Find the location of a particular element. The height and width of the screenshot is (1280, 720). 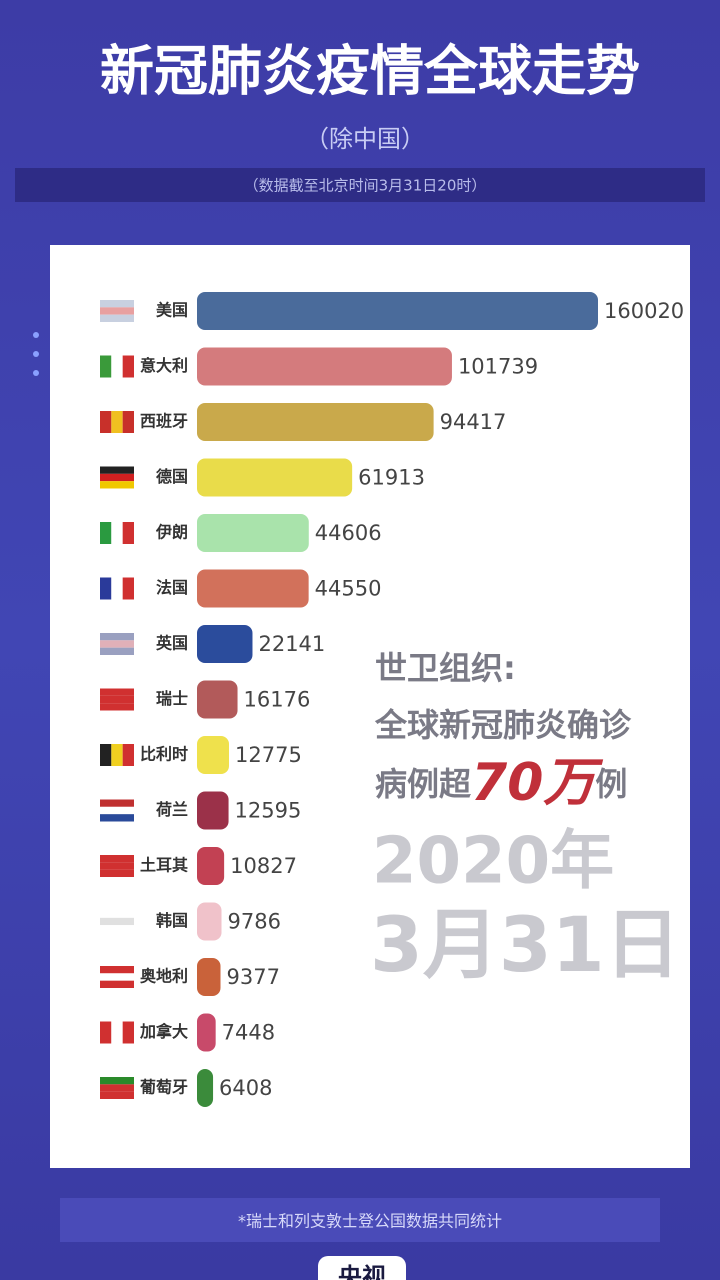

annotation-post: 例 is located at coordinates (611, 784).